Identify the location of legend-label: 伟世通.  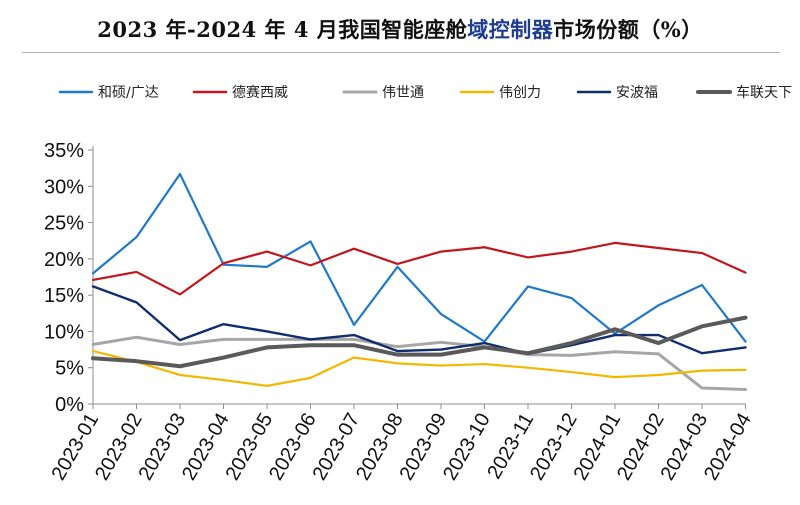
(403, 93).